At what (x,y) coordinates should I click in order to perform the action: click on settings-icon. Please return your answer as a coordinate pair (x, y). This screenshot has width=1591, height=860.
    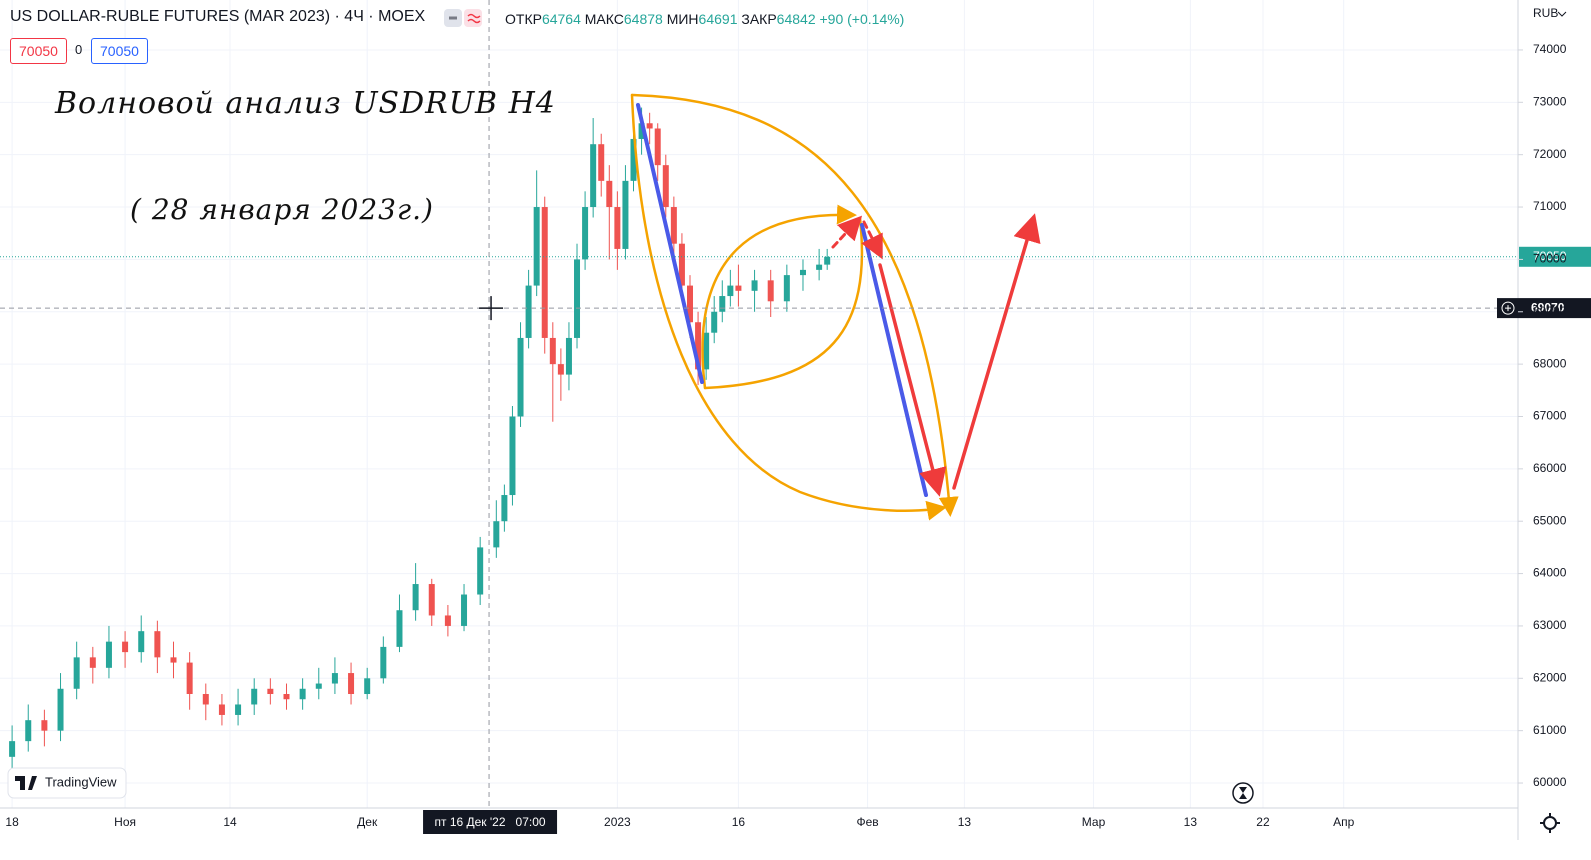
    Looking at the image, I should click on (1550, 823).